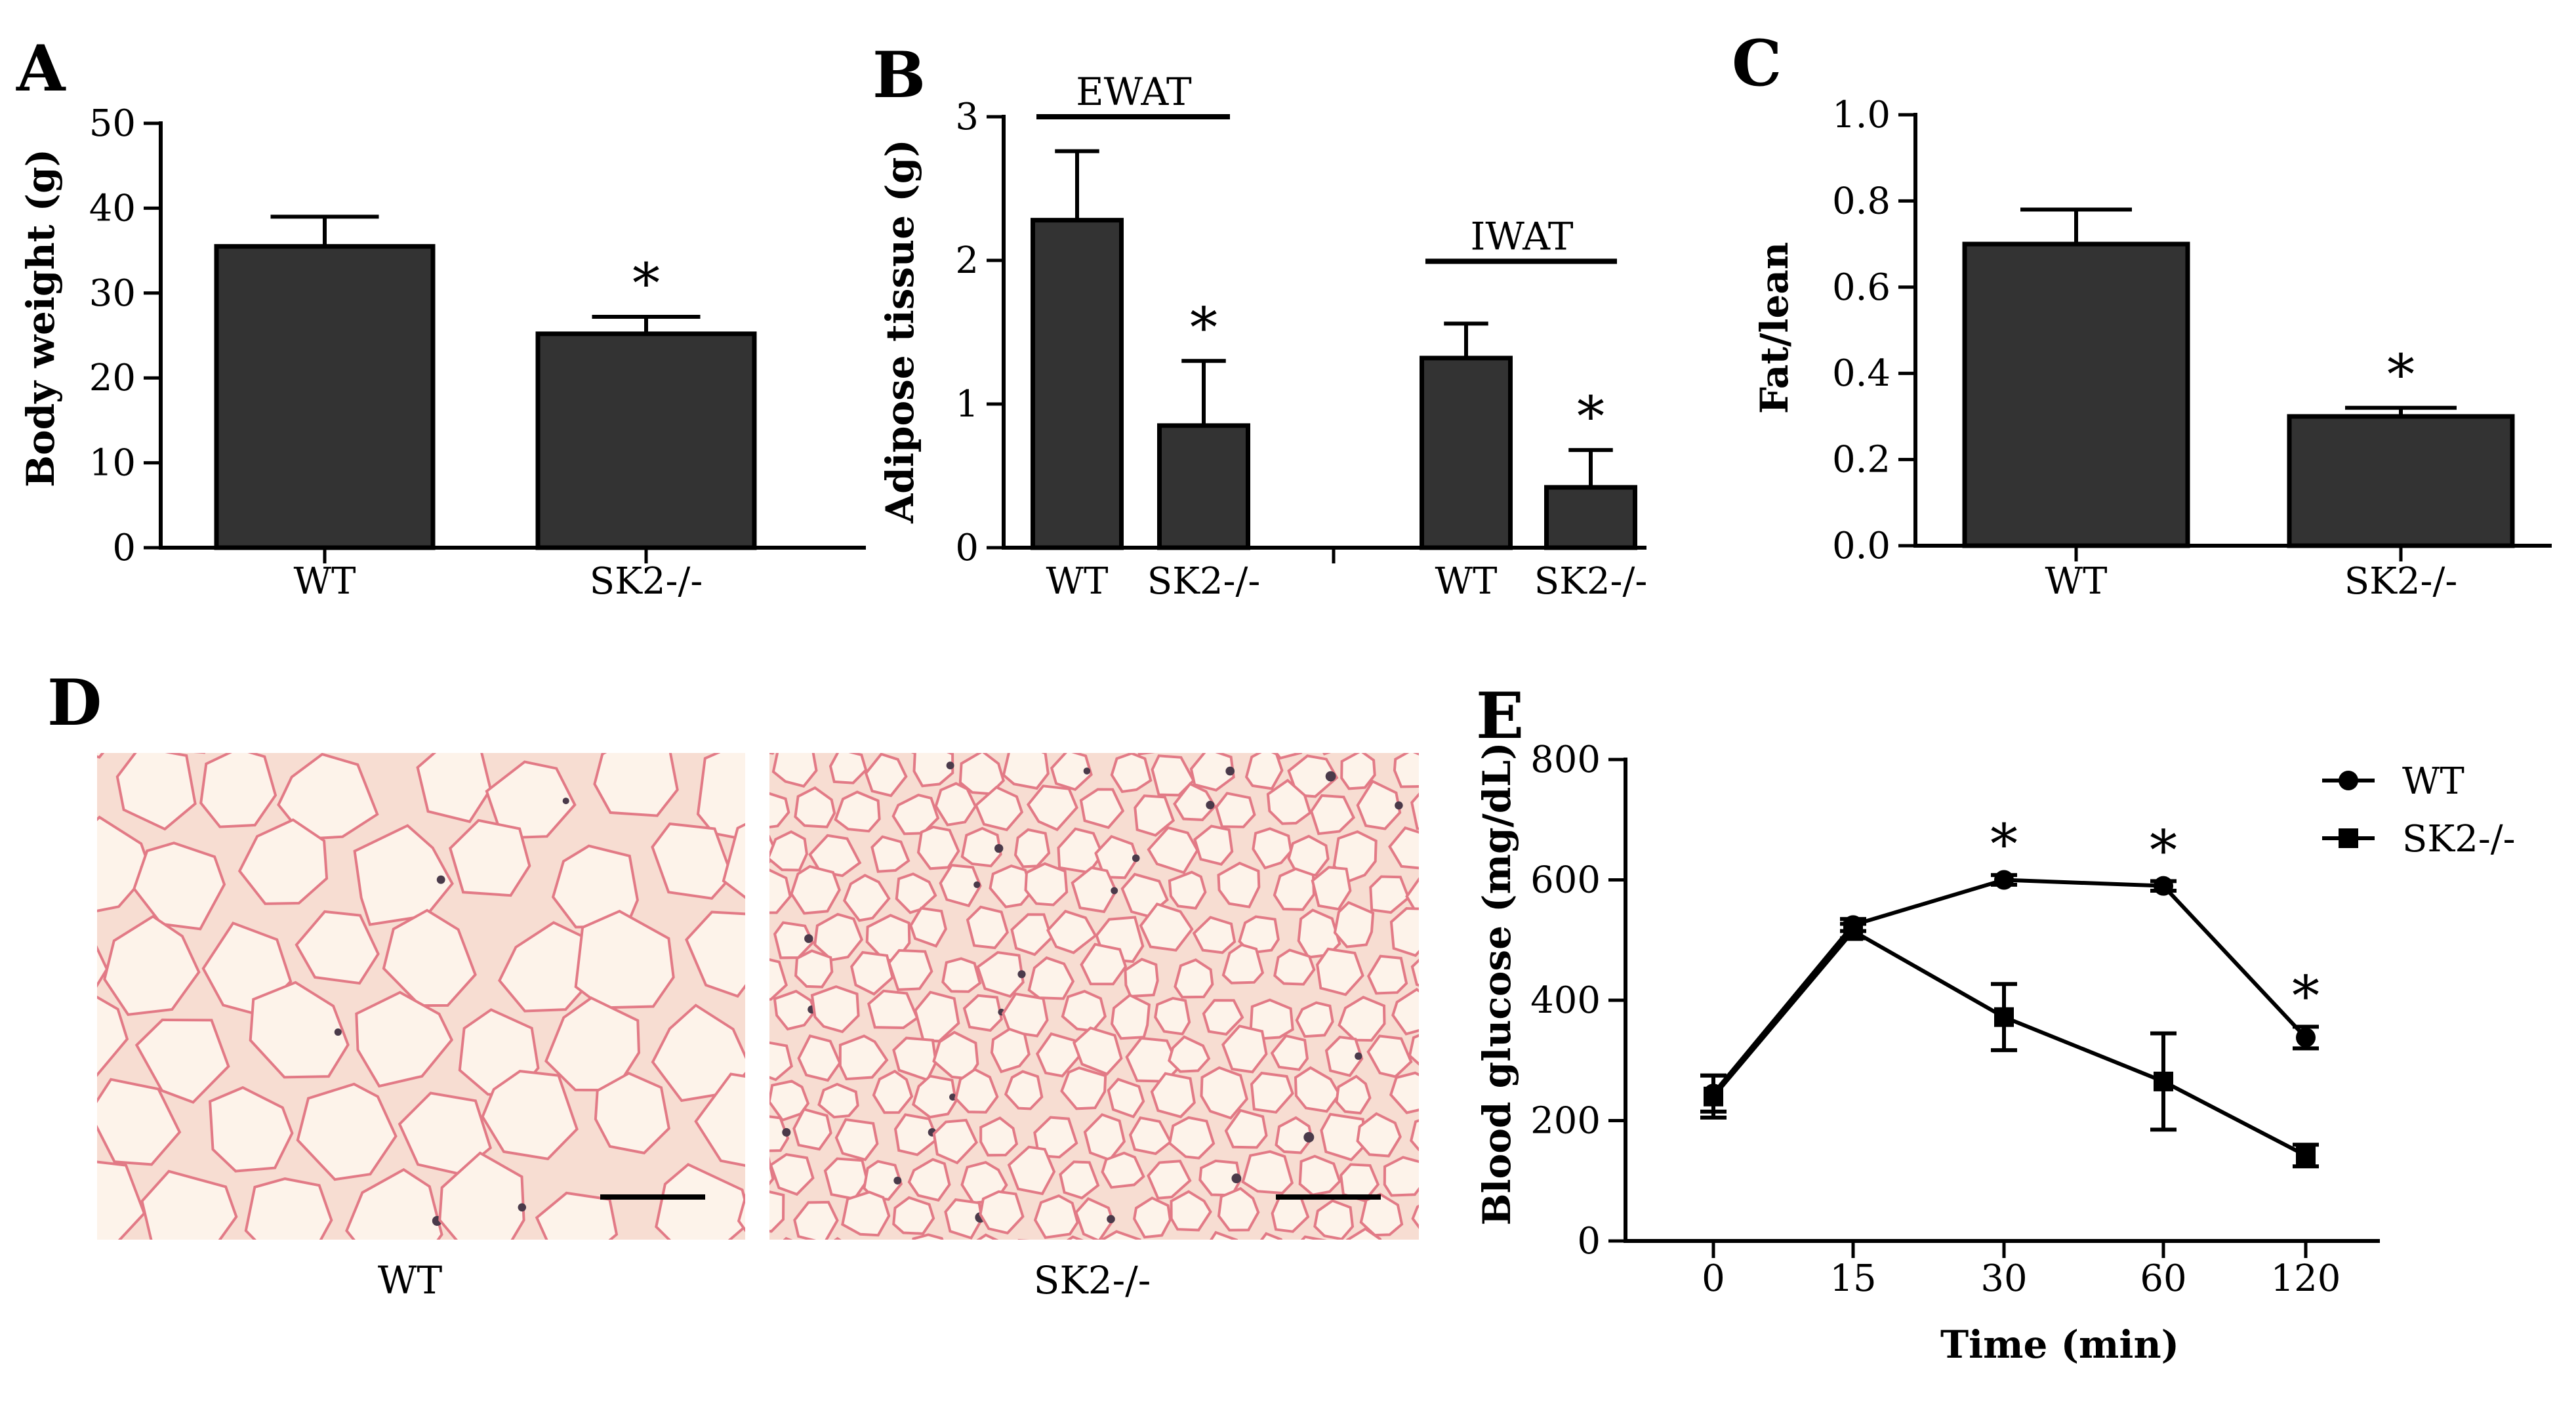  I want to click on panel-e-y-tick-label: 400, so click(1565, 1000).